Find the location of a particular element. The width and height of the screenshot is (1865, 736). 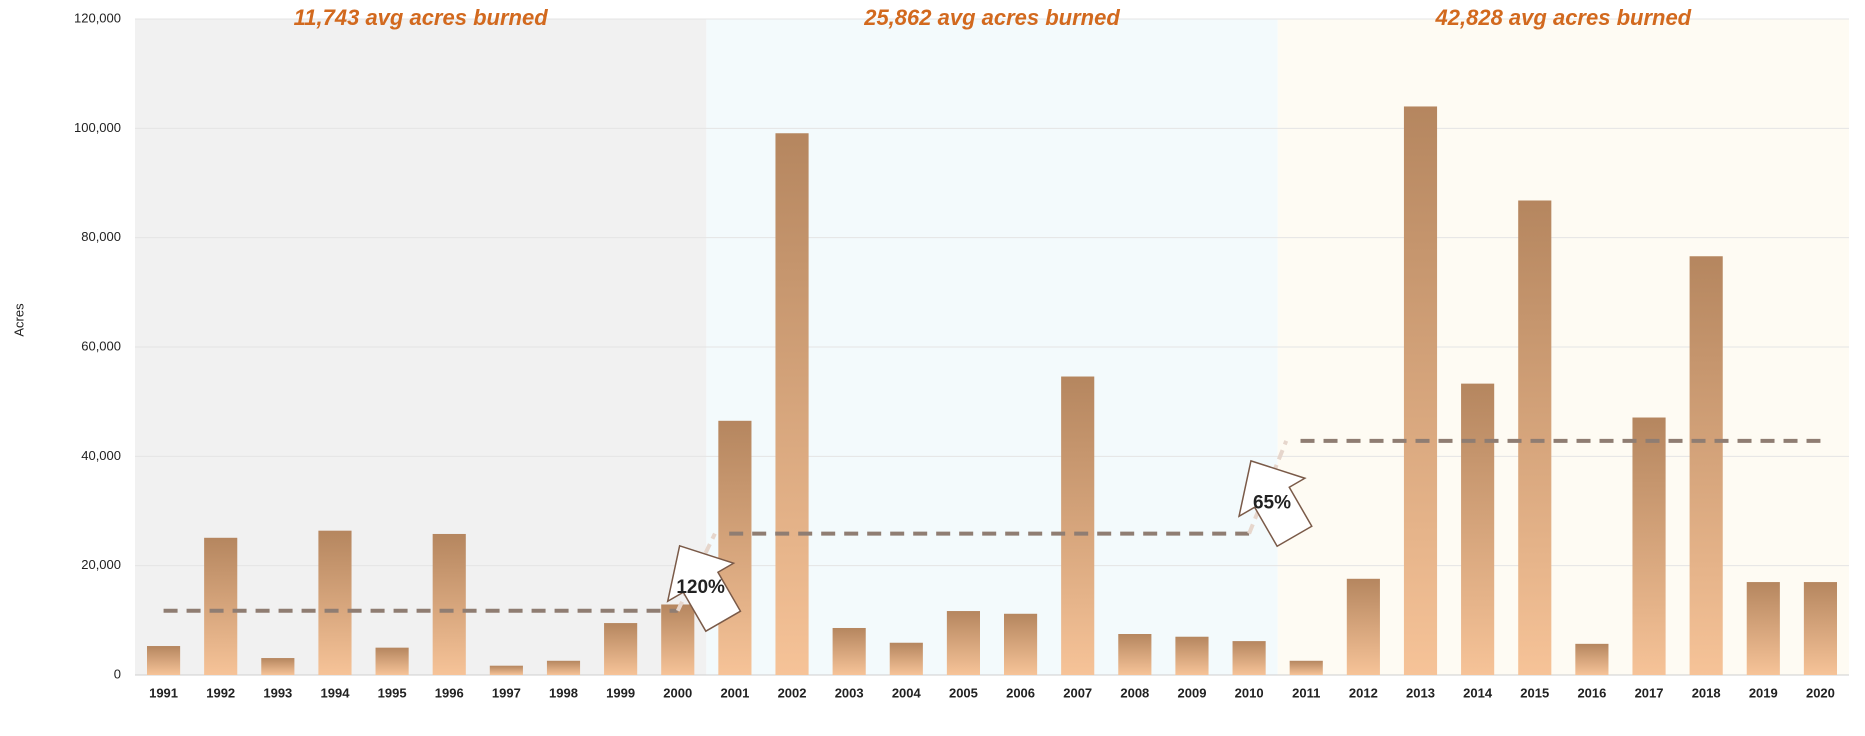

x-tick-label: 2020 is located at coordinates (1820, 692).